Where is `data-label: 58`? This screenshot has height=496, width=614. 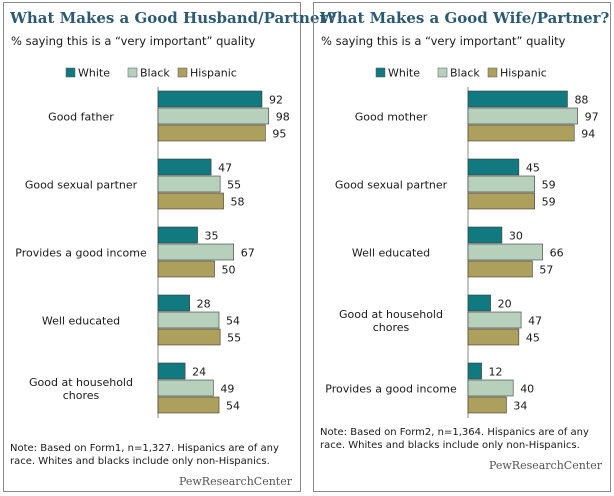
data-label: 58 is located at coordinates (238, 202).